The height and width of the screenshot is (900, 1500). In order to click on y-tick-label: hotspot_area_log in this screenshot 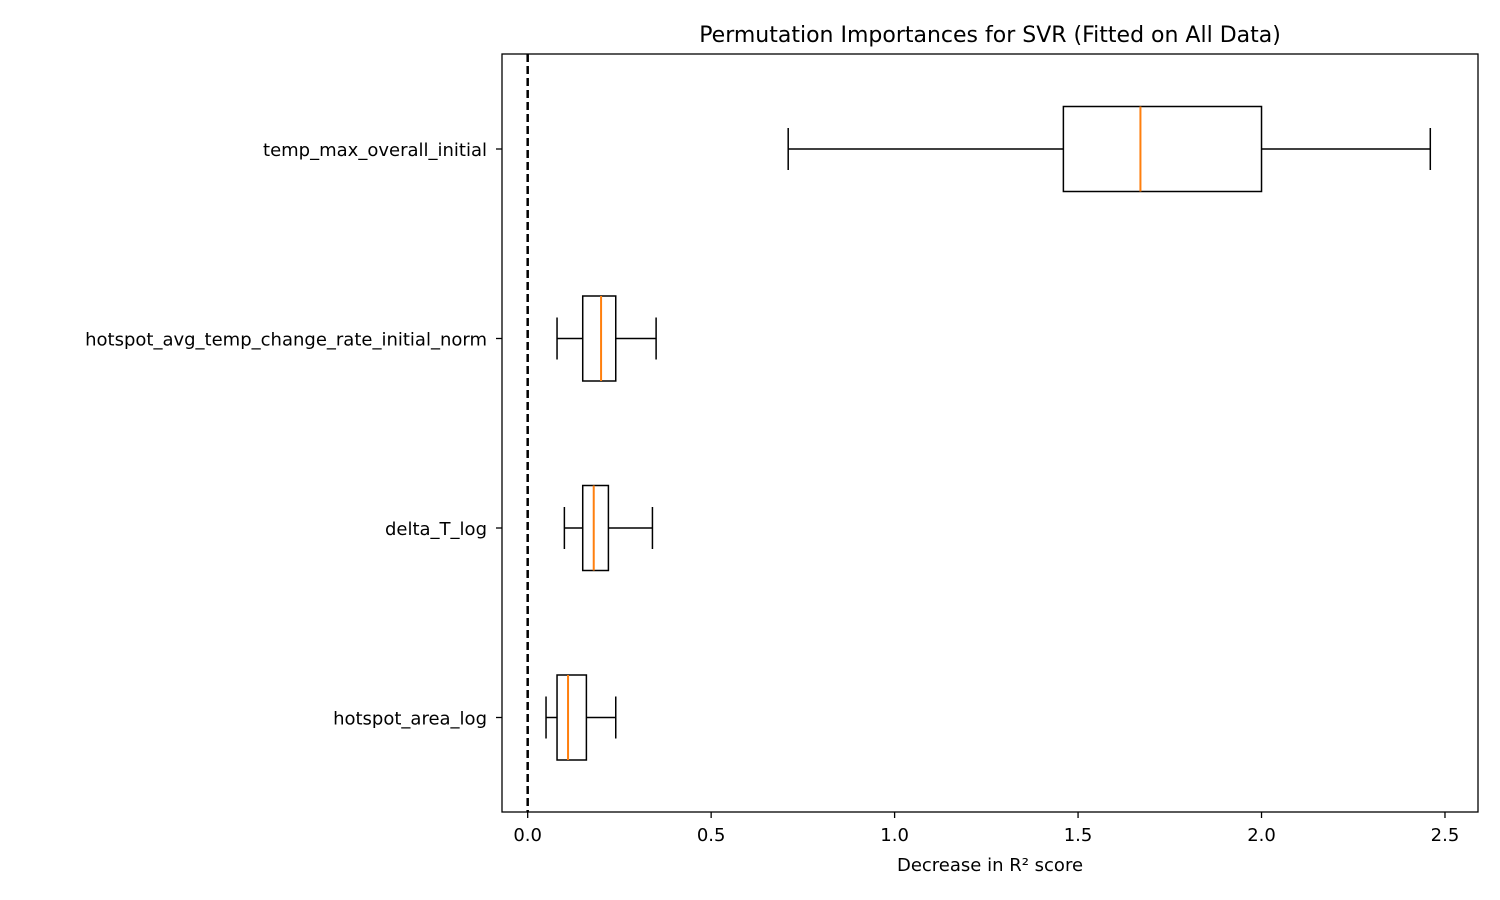, I will do `click(410, 719)`.